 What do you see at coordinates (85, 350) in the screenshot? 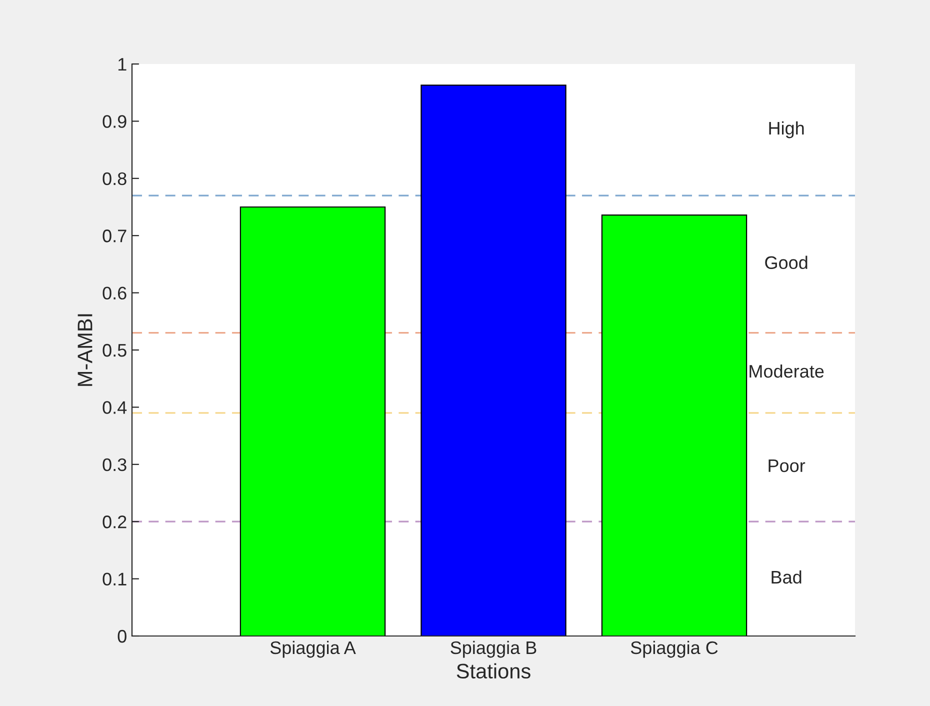
I see `y-axis-title: M-AMBI` at bounding box center [85, 350].